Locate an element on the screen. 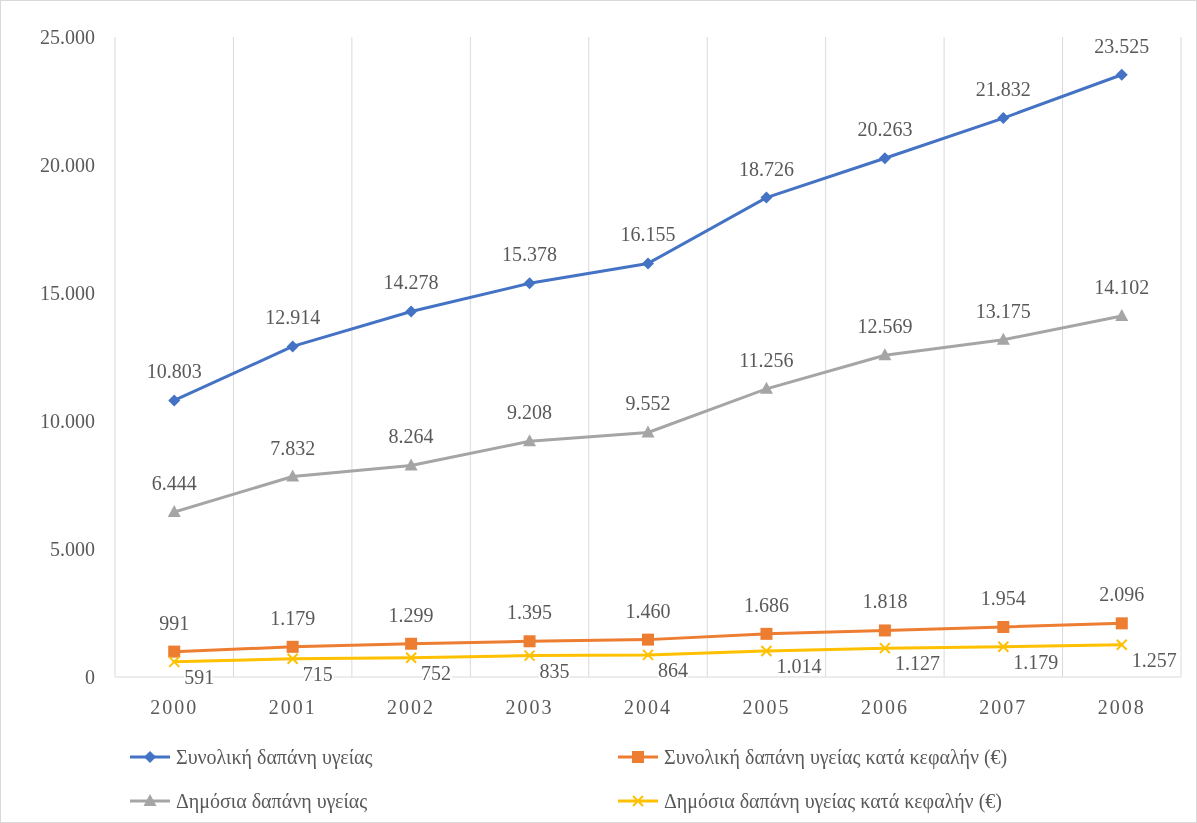  data-label: 1.014 is located at coordinates (799, 666).